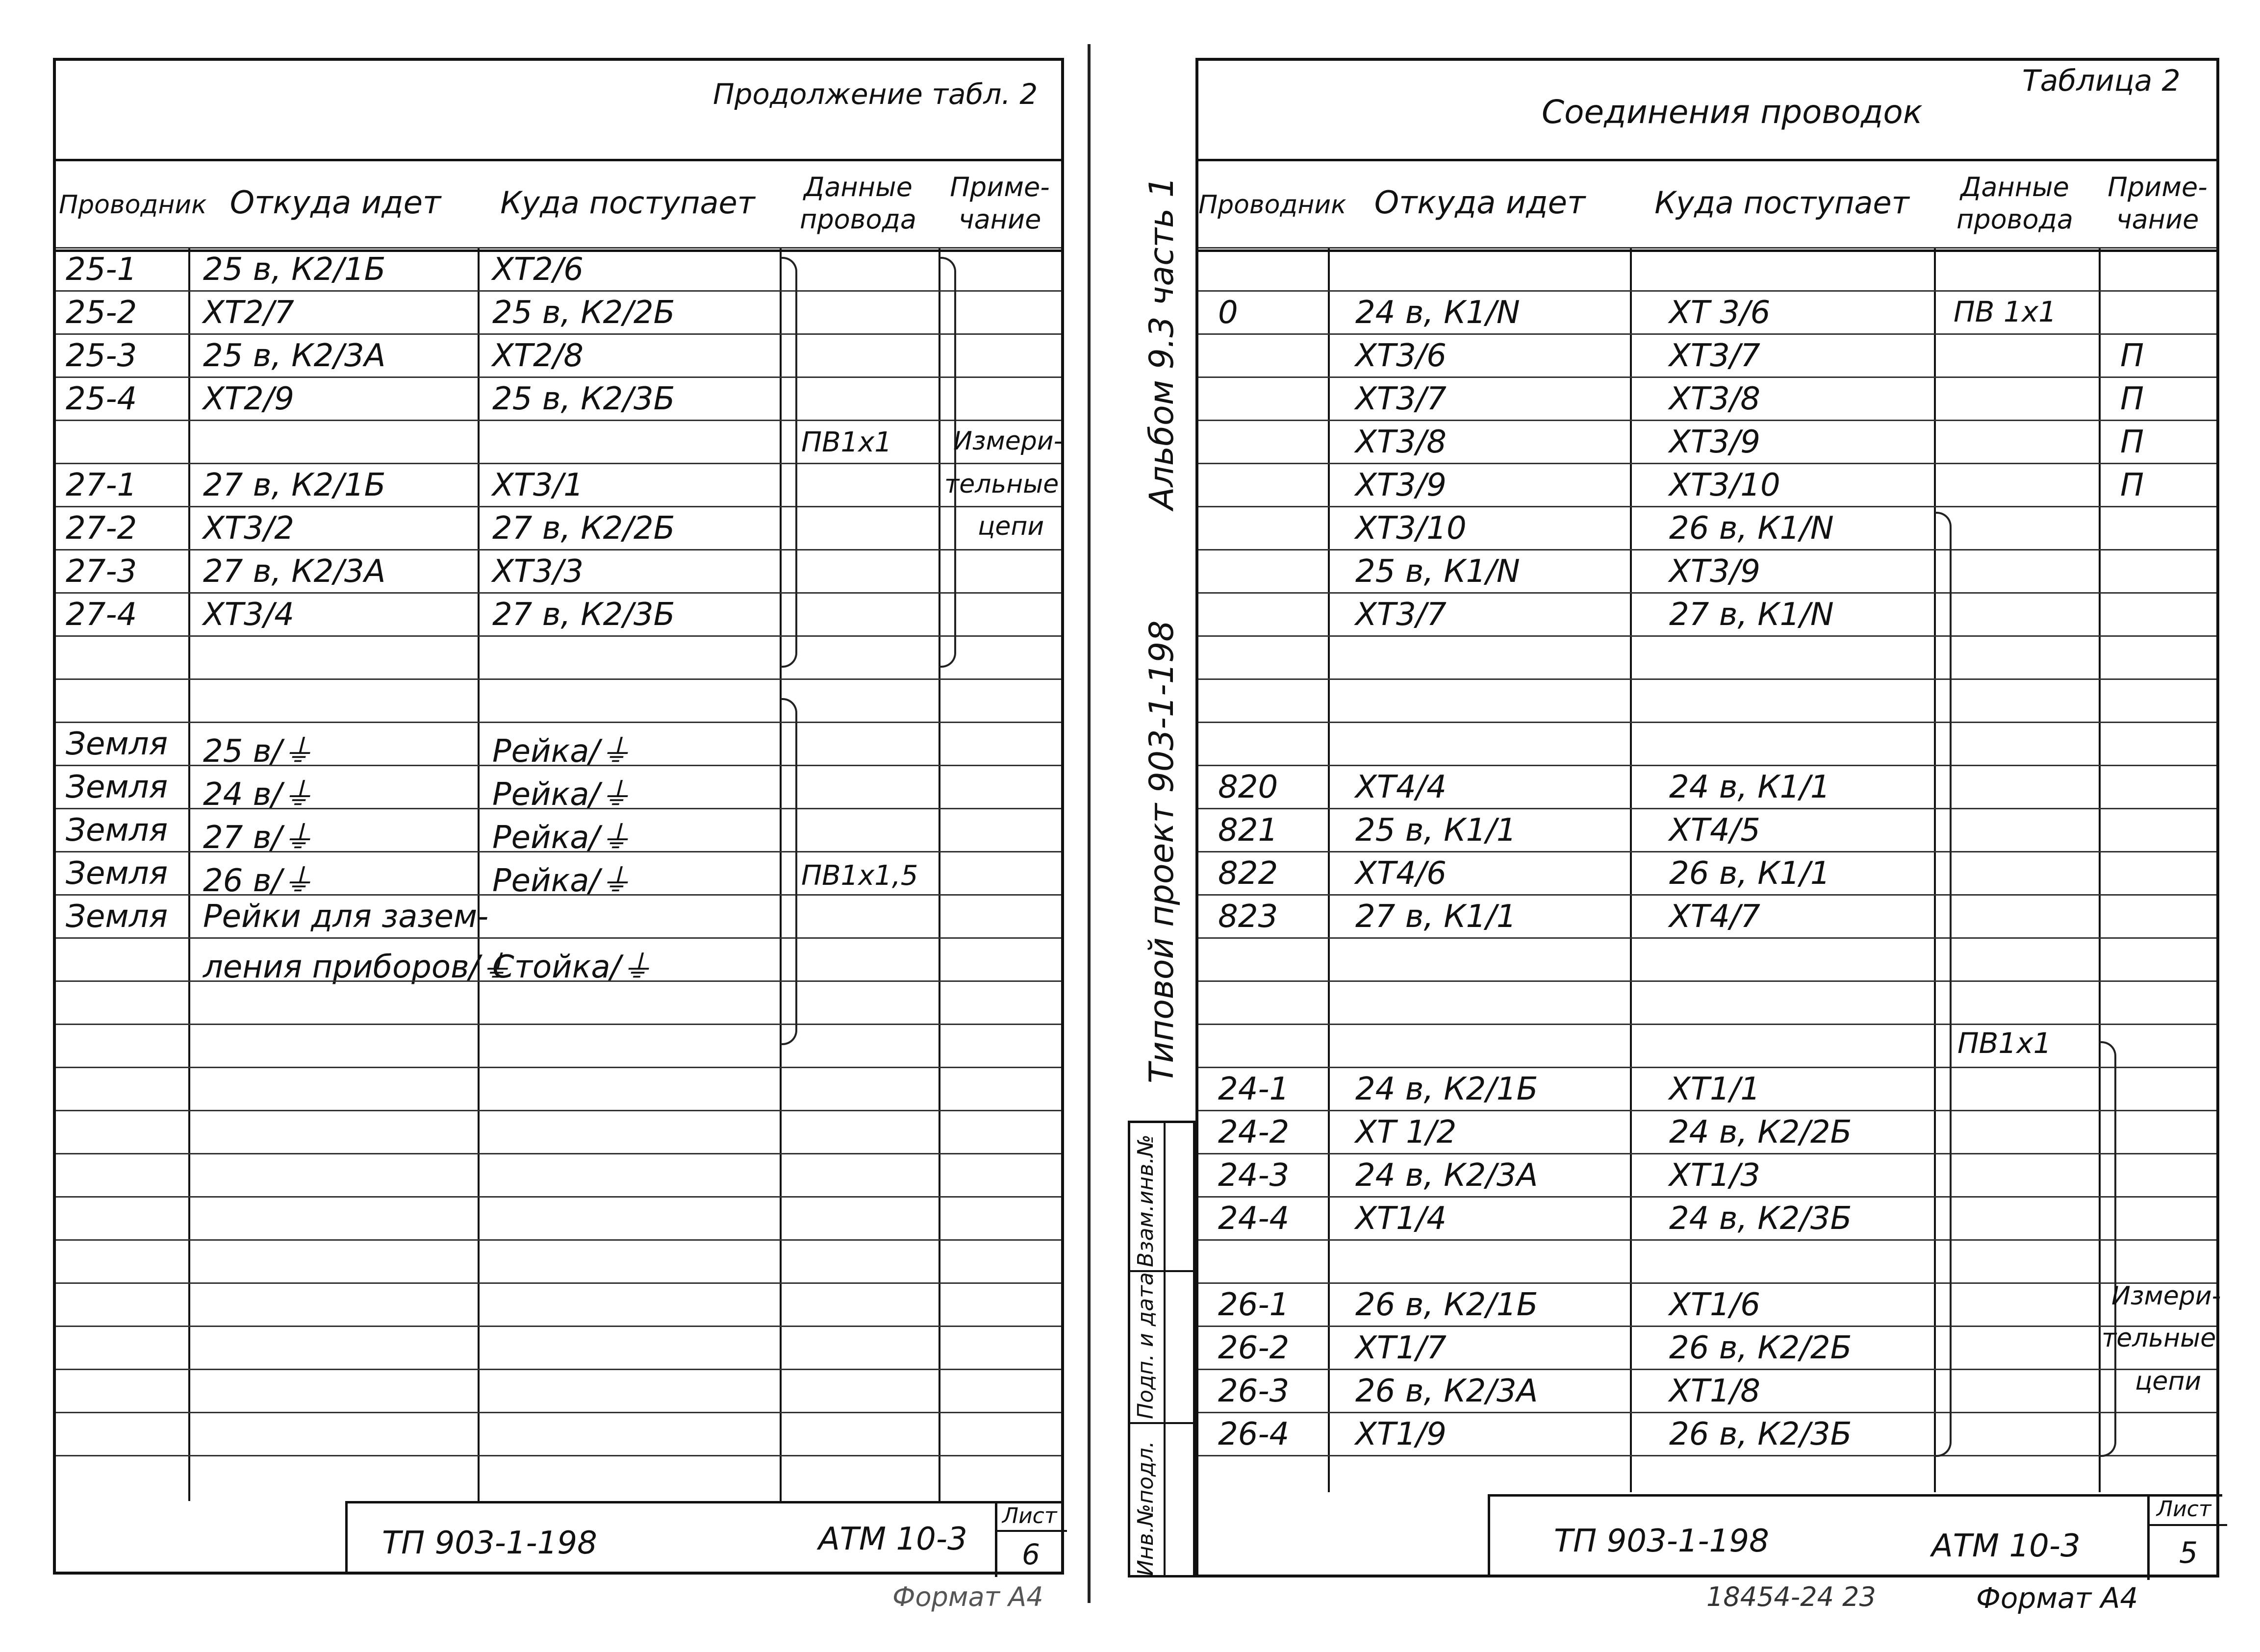 Image resolution: width=2260 pixels, height=1652 pixels. I want to click on side-project: Типовой проект 903-1-198, so click(1162, 851).